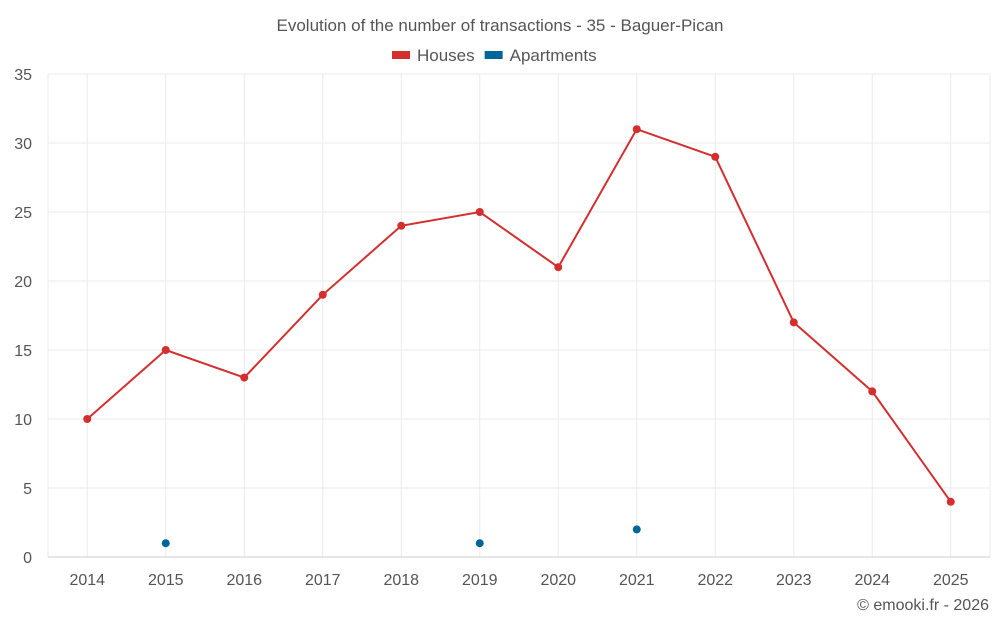 This screenshot has width=1000, height=625. What do you see at coordinates (401, 580) in the screenshot?
I see `x-tick-label: 2018` at bounding box center [401, 580].